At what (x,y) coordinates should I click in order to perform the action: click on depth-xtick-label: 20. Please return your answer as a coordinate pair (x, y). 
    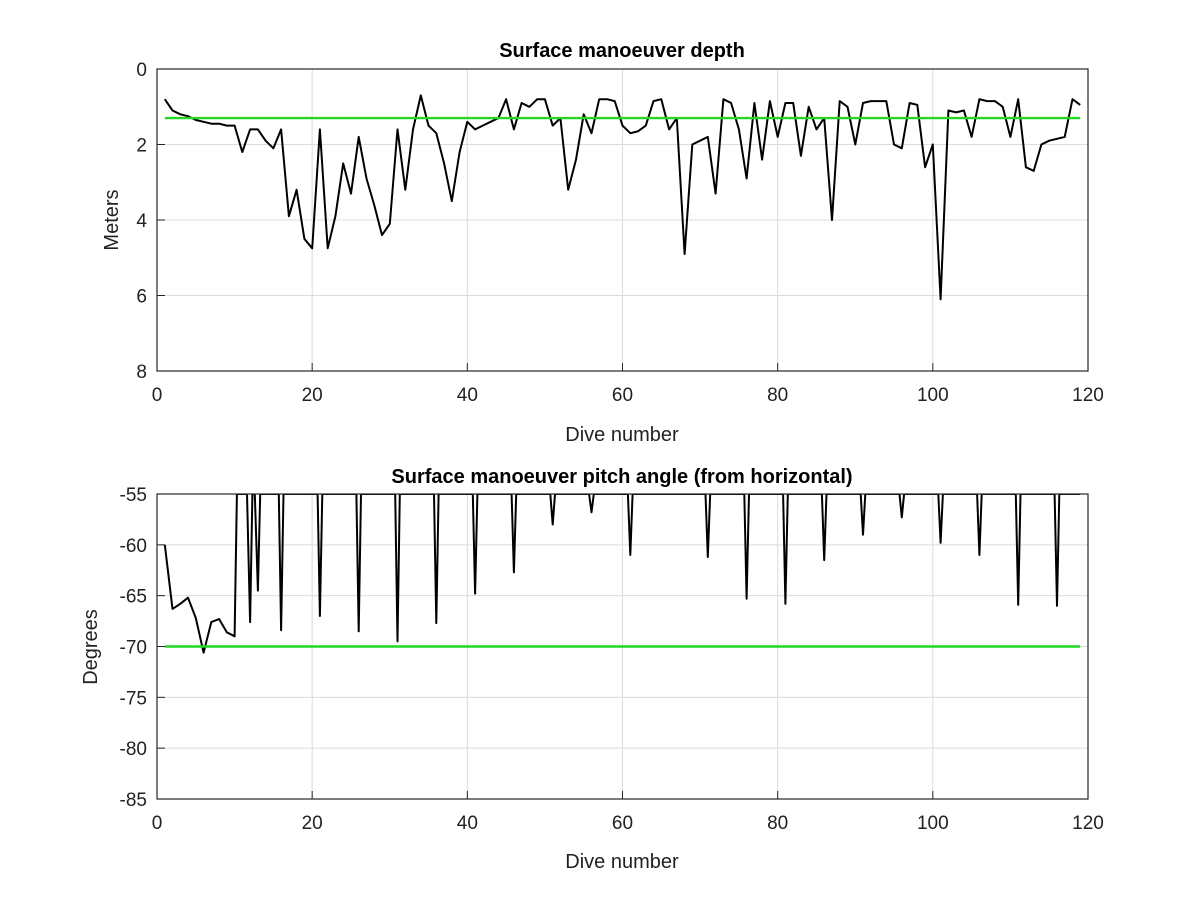
    Looking at the image, I should click on (312, 395).